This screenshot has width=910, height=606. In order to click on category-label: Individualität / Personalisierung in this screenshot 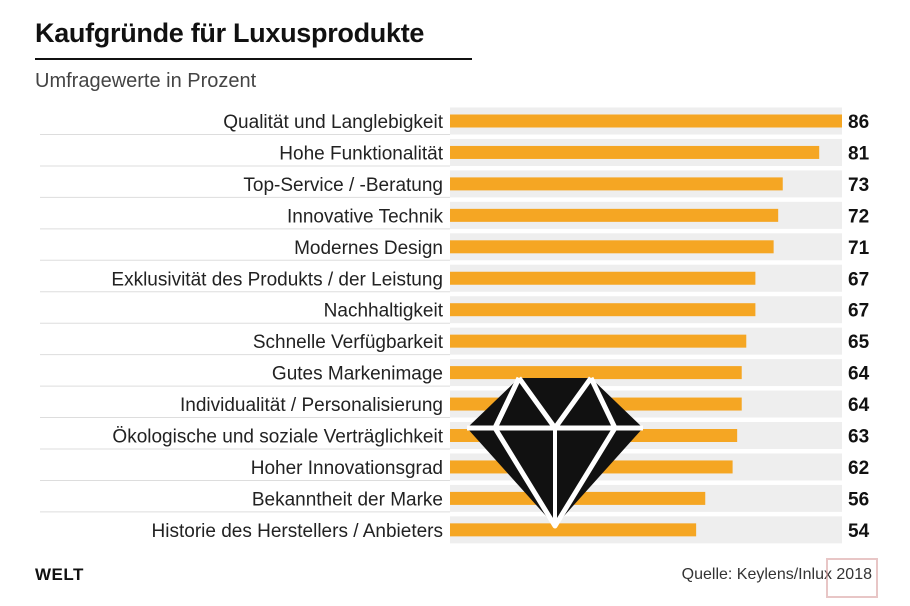, I will do `click(311, 405)`.